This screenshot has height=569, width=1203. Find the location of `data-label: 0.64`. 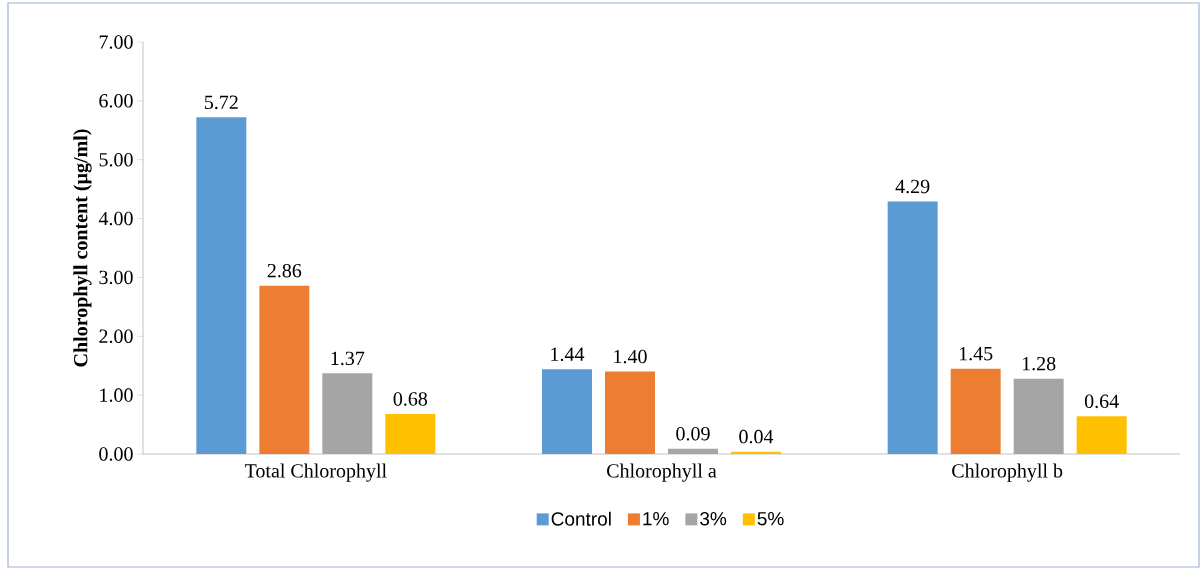

data-label: 0.64 is located at coordinates (1101, 401).